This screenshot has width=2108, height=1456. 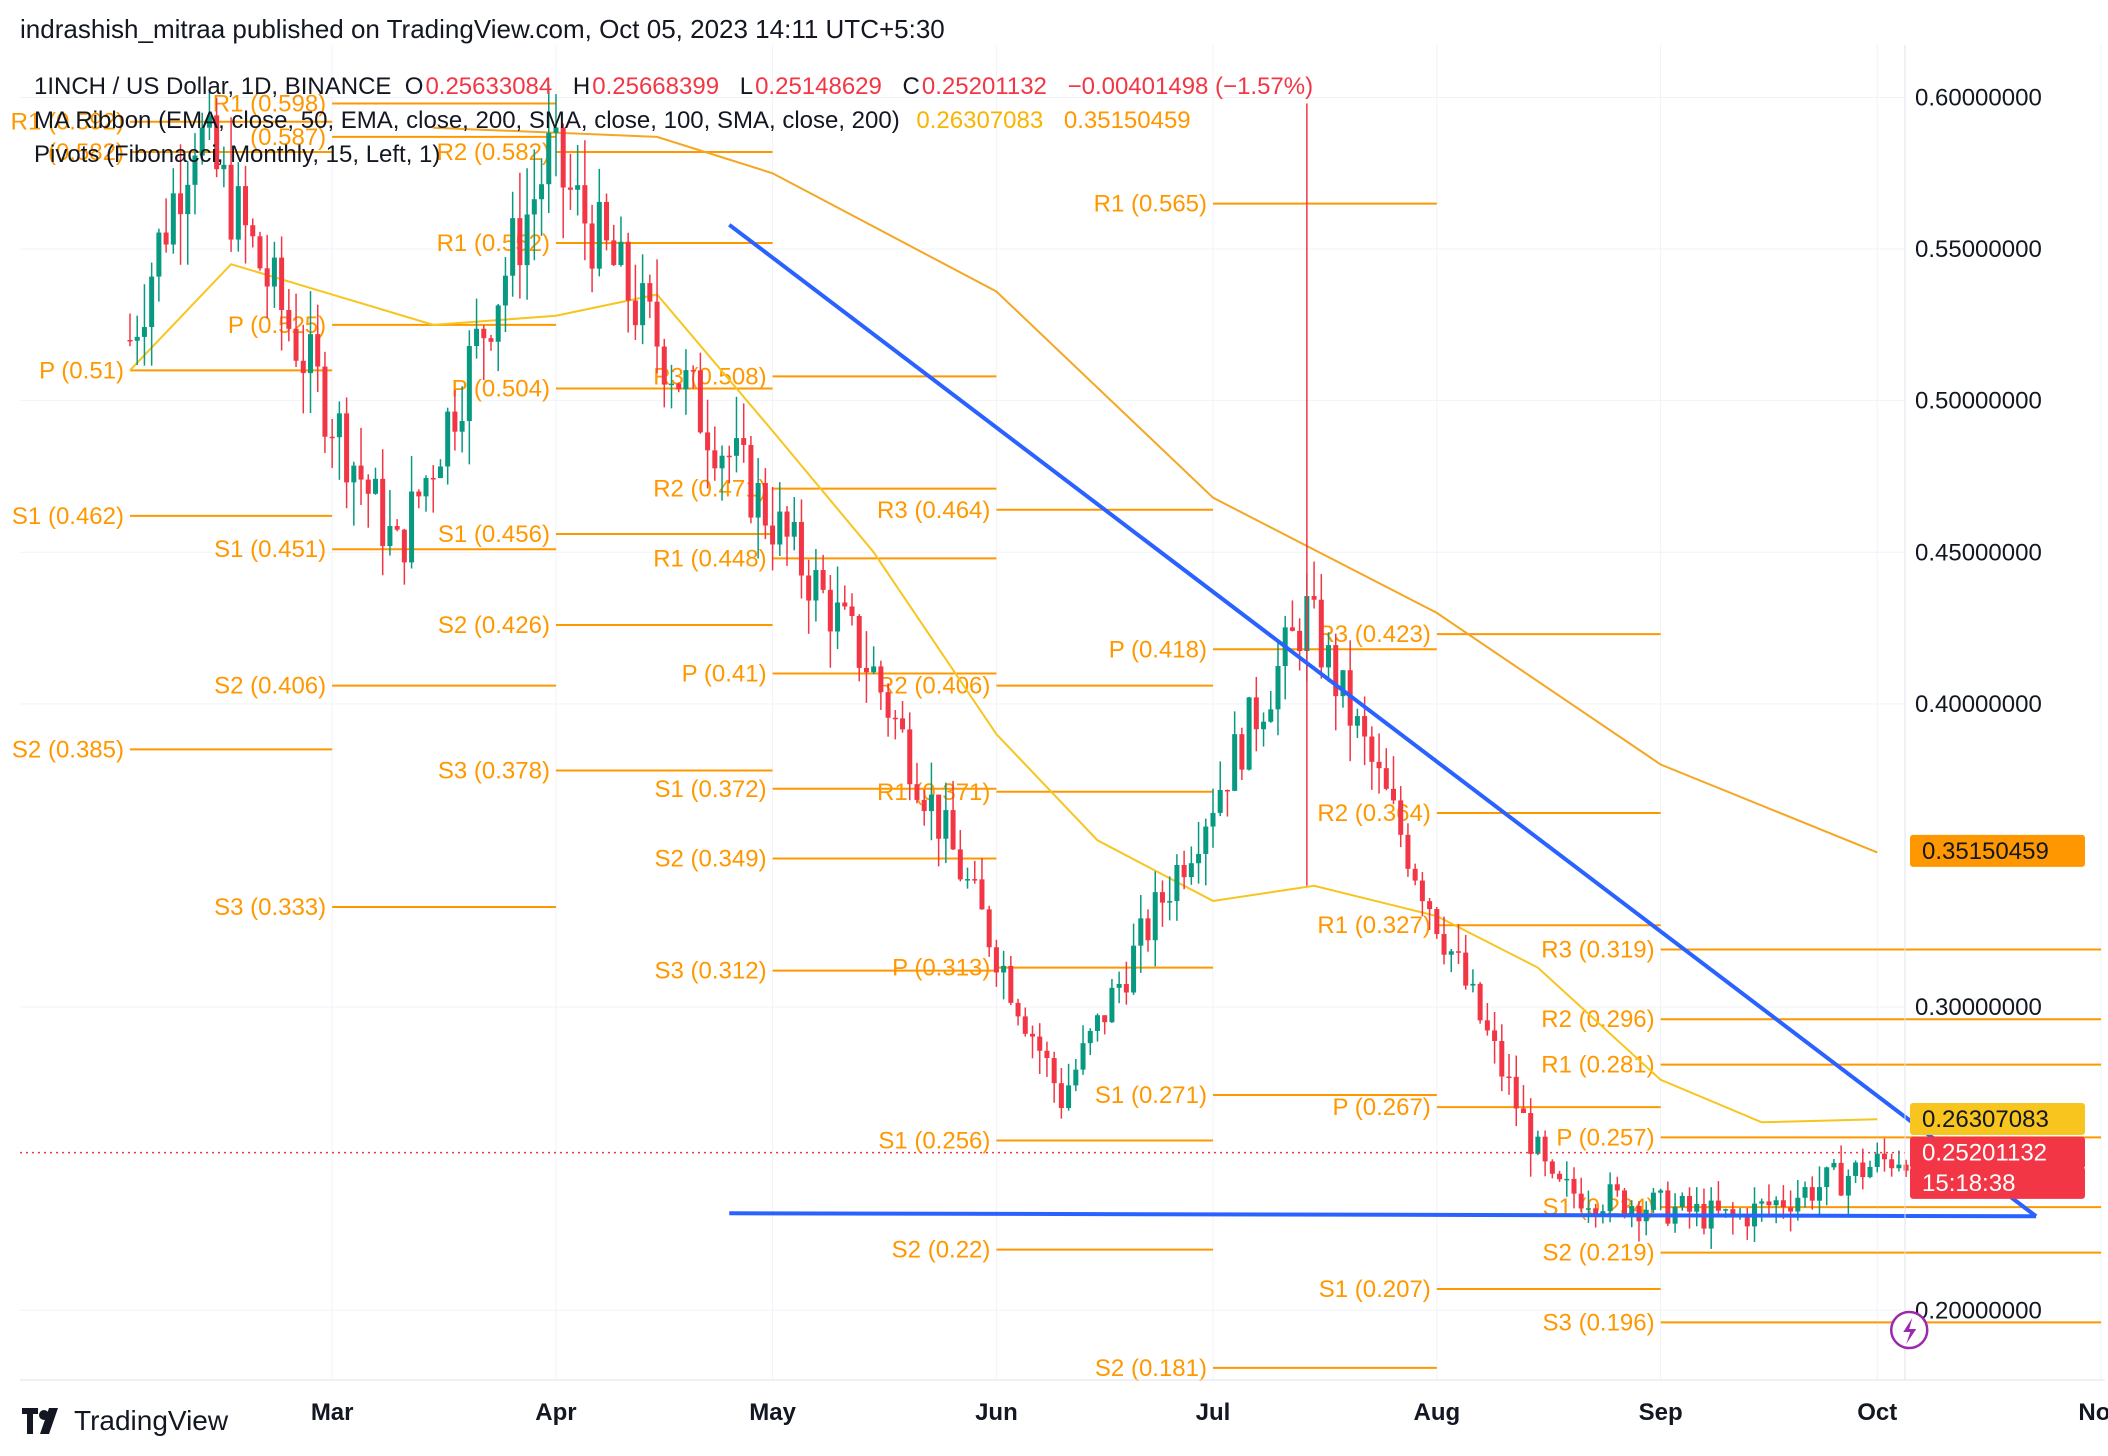 What do you see at coordinates (414, 86) in the screenshot?
I see `open-label: O` at bounding box center [414, 86].